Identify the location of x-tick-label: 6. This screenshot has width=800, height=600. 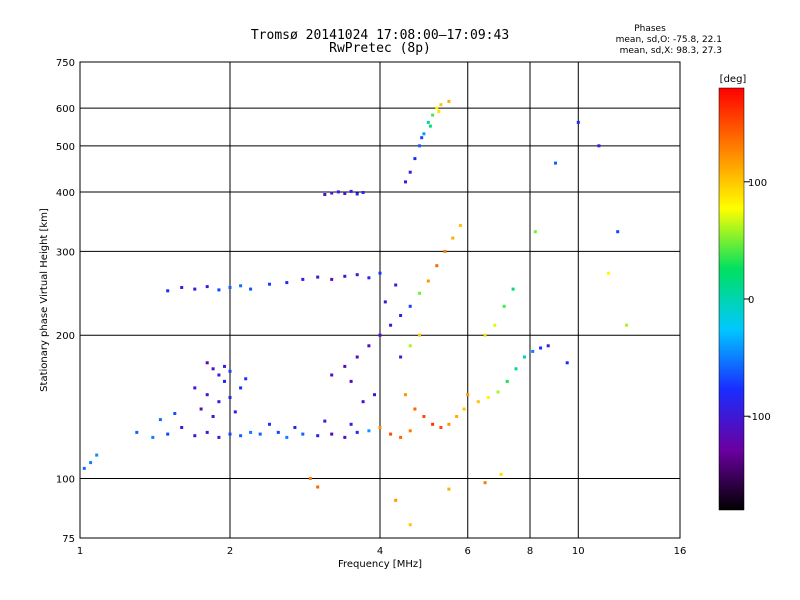
(468, 551).